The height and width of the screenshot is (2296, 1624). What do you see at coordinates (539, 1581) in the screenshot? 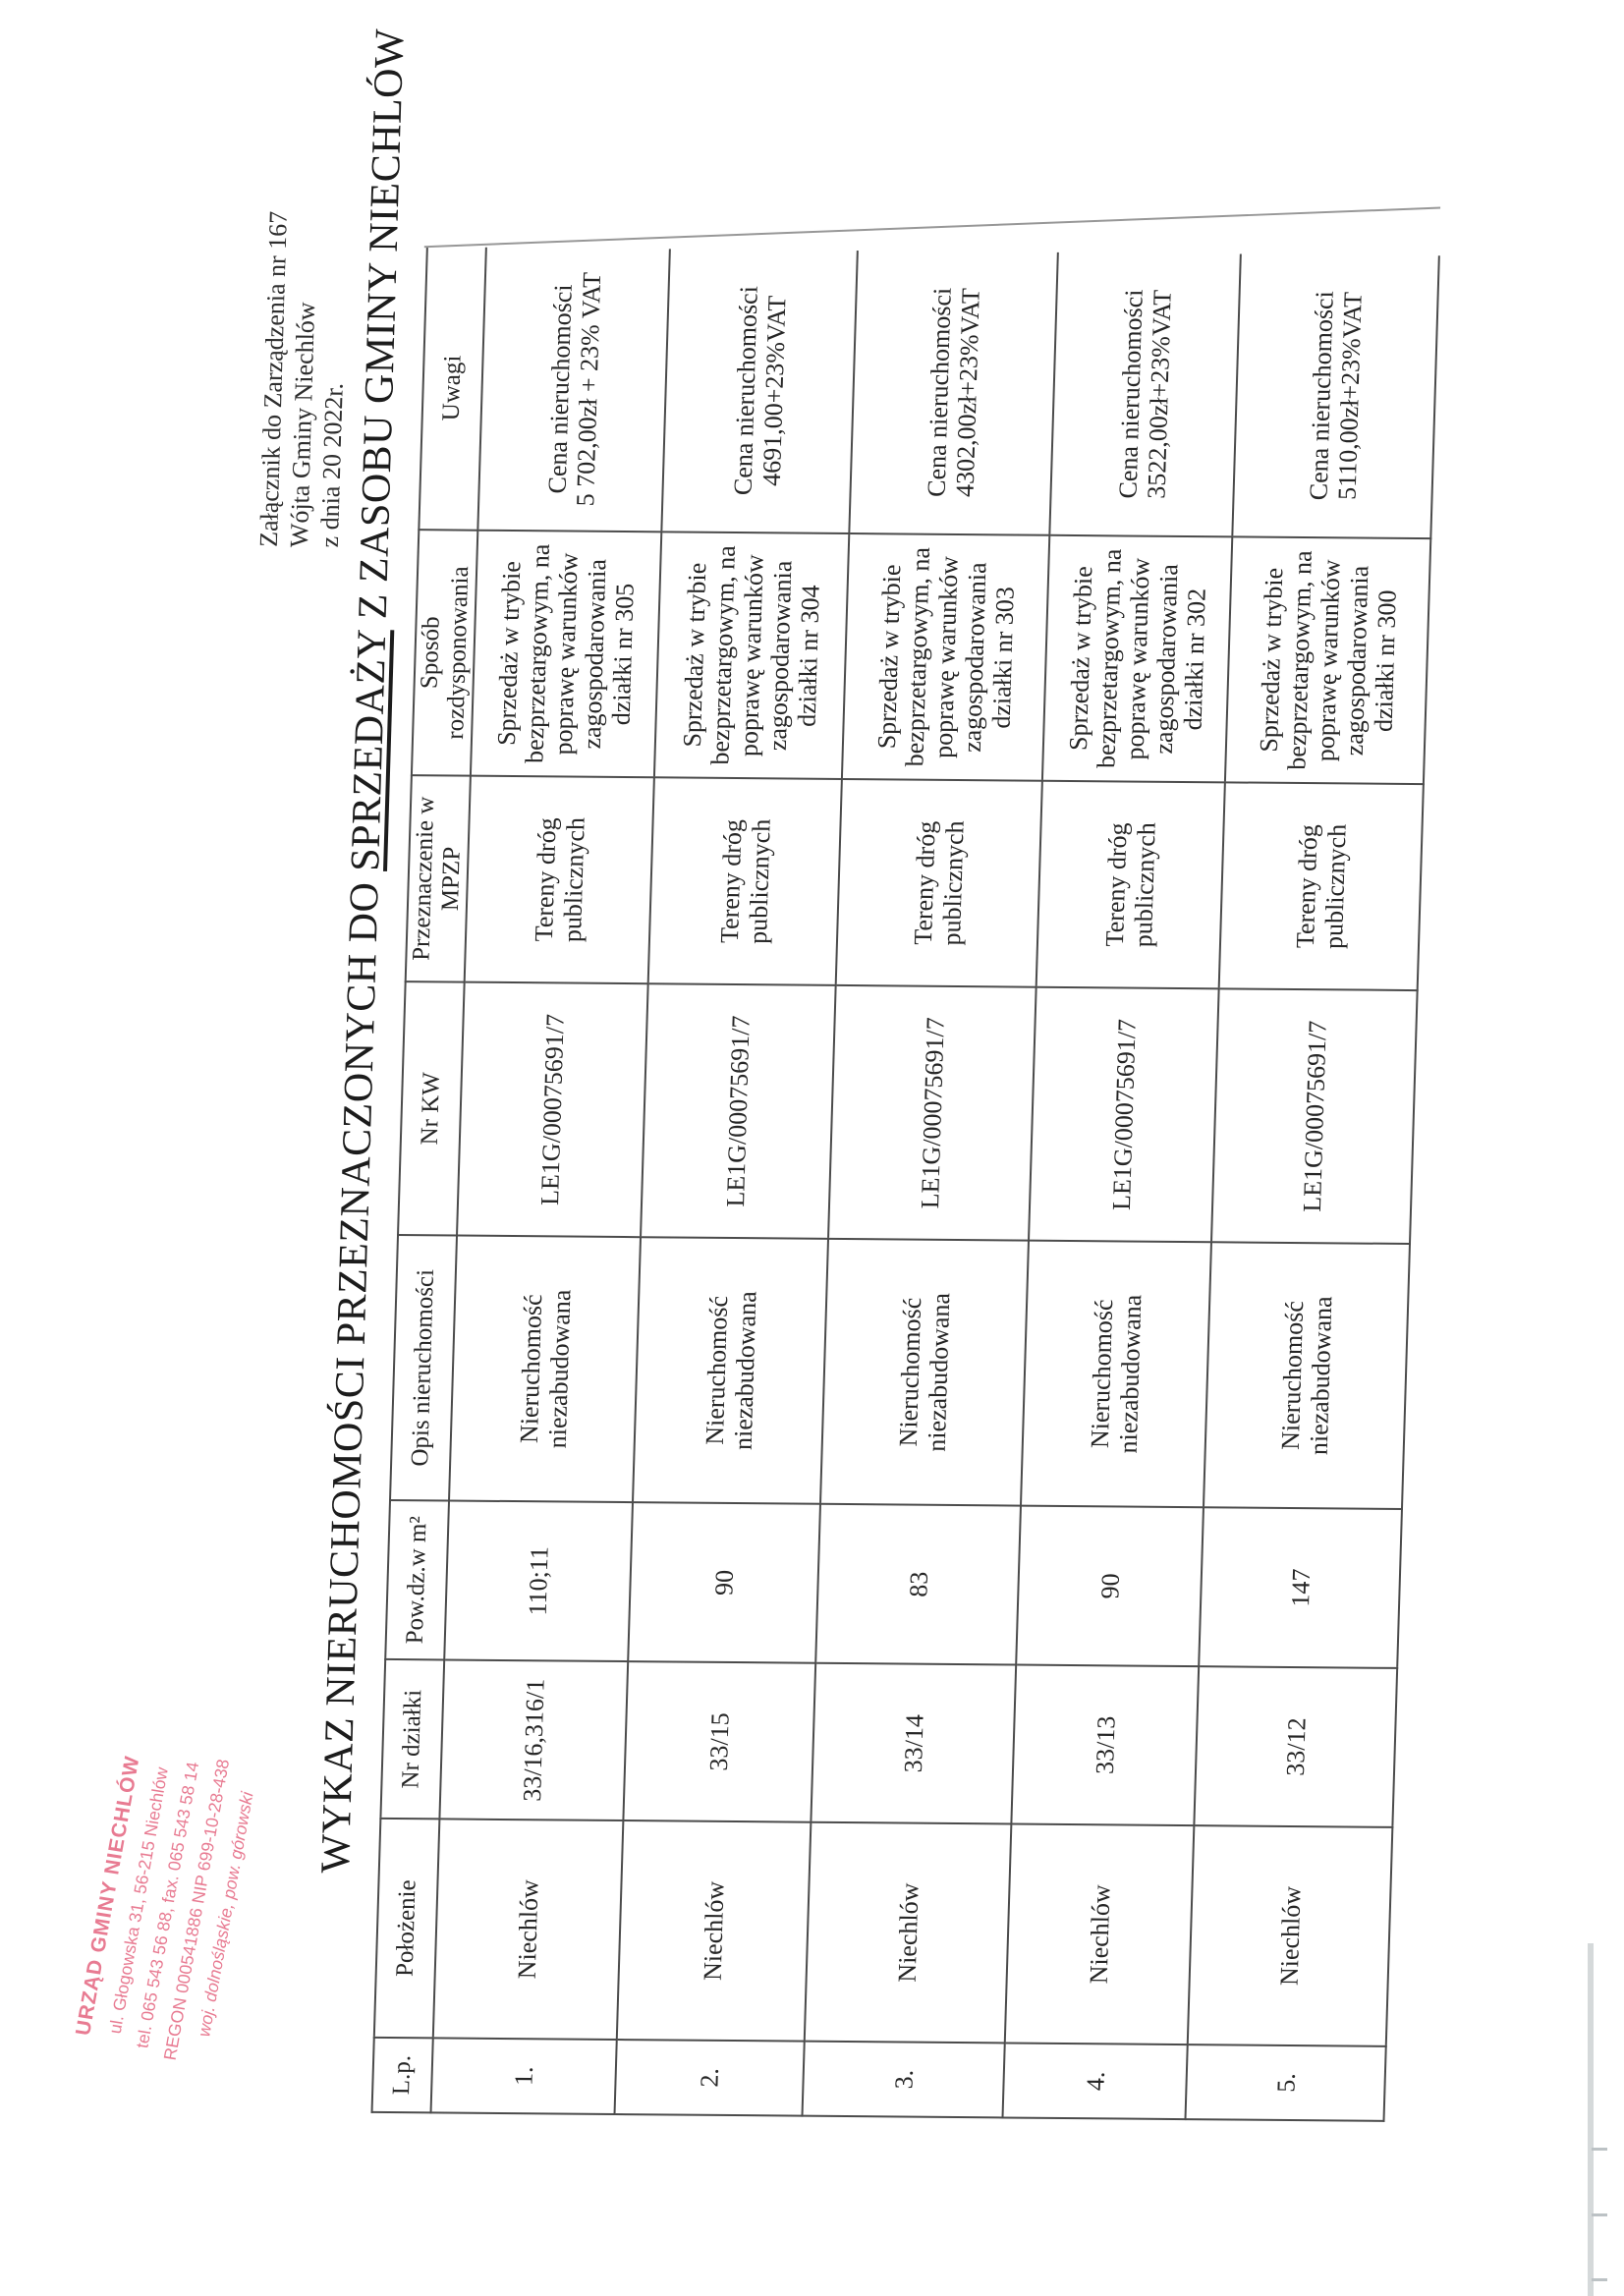
I see `cell-pow: 110;11` at bounding box center [539, 1581].